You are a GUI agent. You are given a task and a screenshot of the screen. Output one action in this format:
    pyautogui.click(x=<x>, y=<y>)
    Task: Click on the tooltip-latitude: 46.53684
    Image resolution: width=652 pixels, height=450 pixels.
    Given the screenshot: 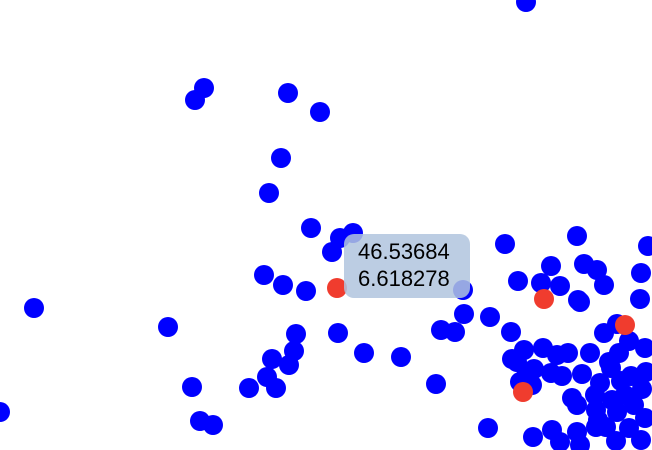 What is the action you would take?
    pyautogui.click(x=404, y=251)
    